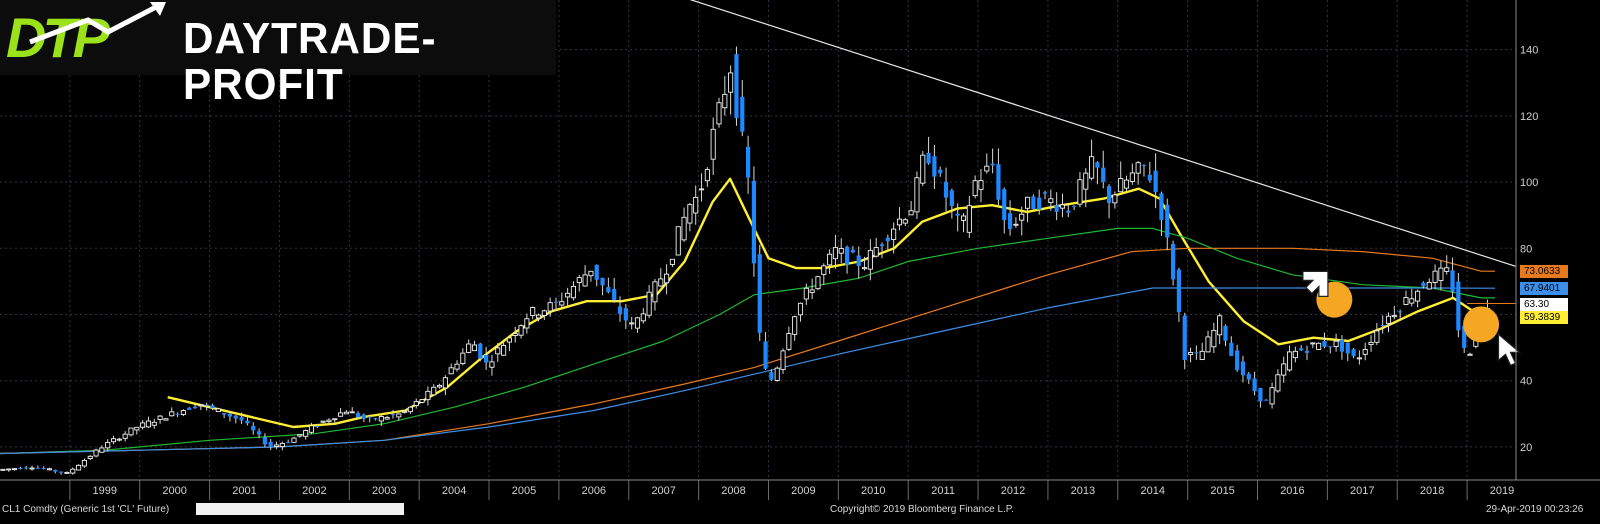 The height and width of the screenshot is (524, 1600). What do you see at coordinates (1502, 491) in the screenshot?
I see `x-tick-label: 2019` at bounding box center [1502, 491].